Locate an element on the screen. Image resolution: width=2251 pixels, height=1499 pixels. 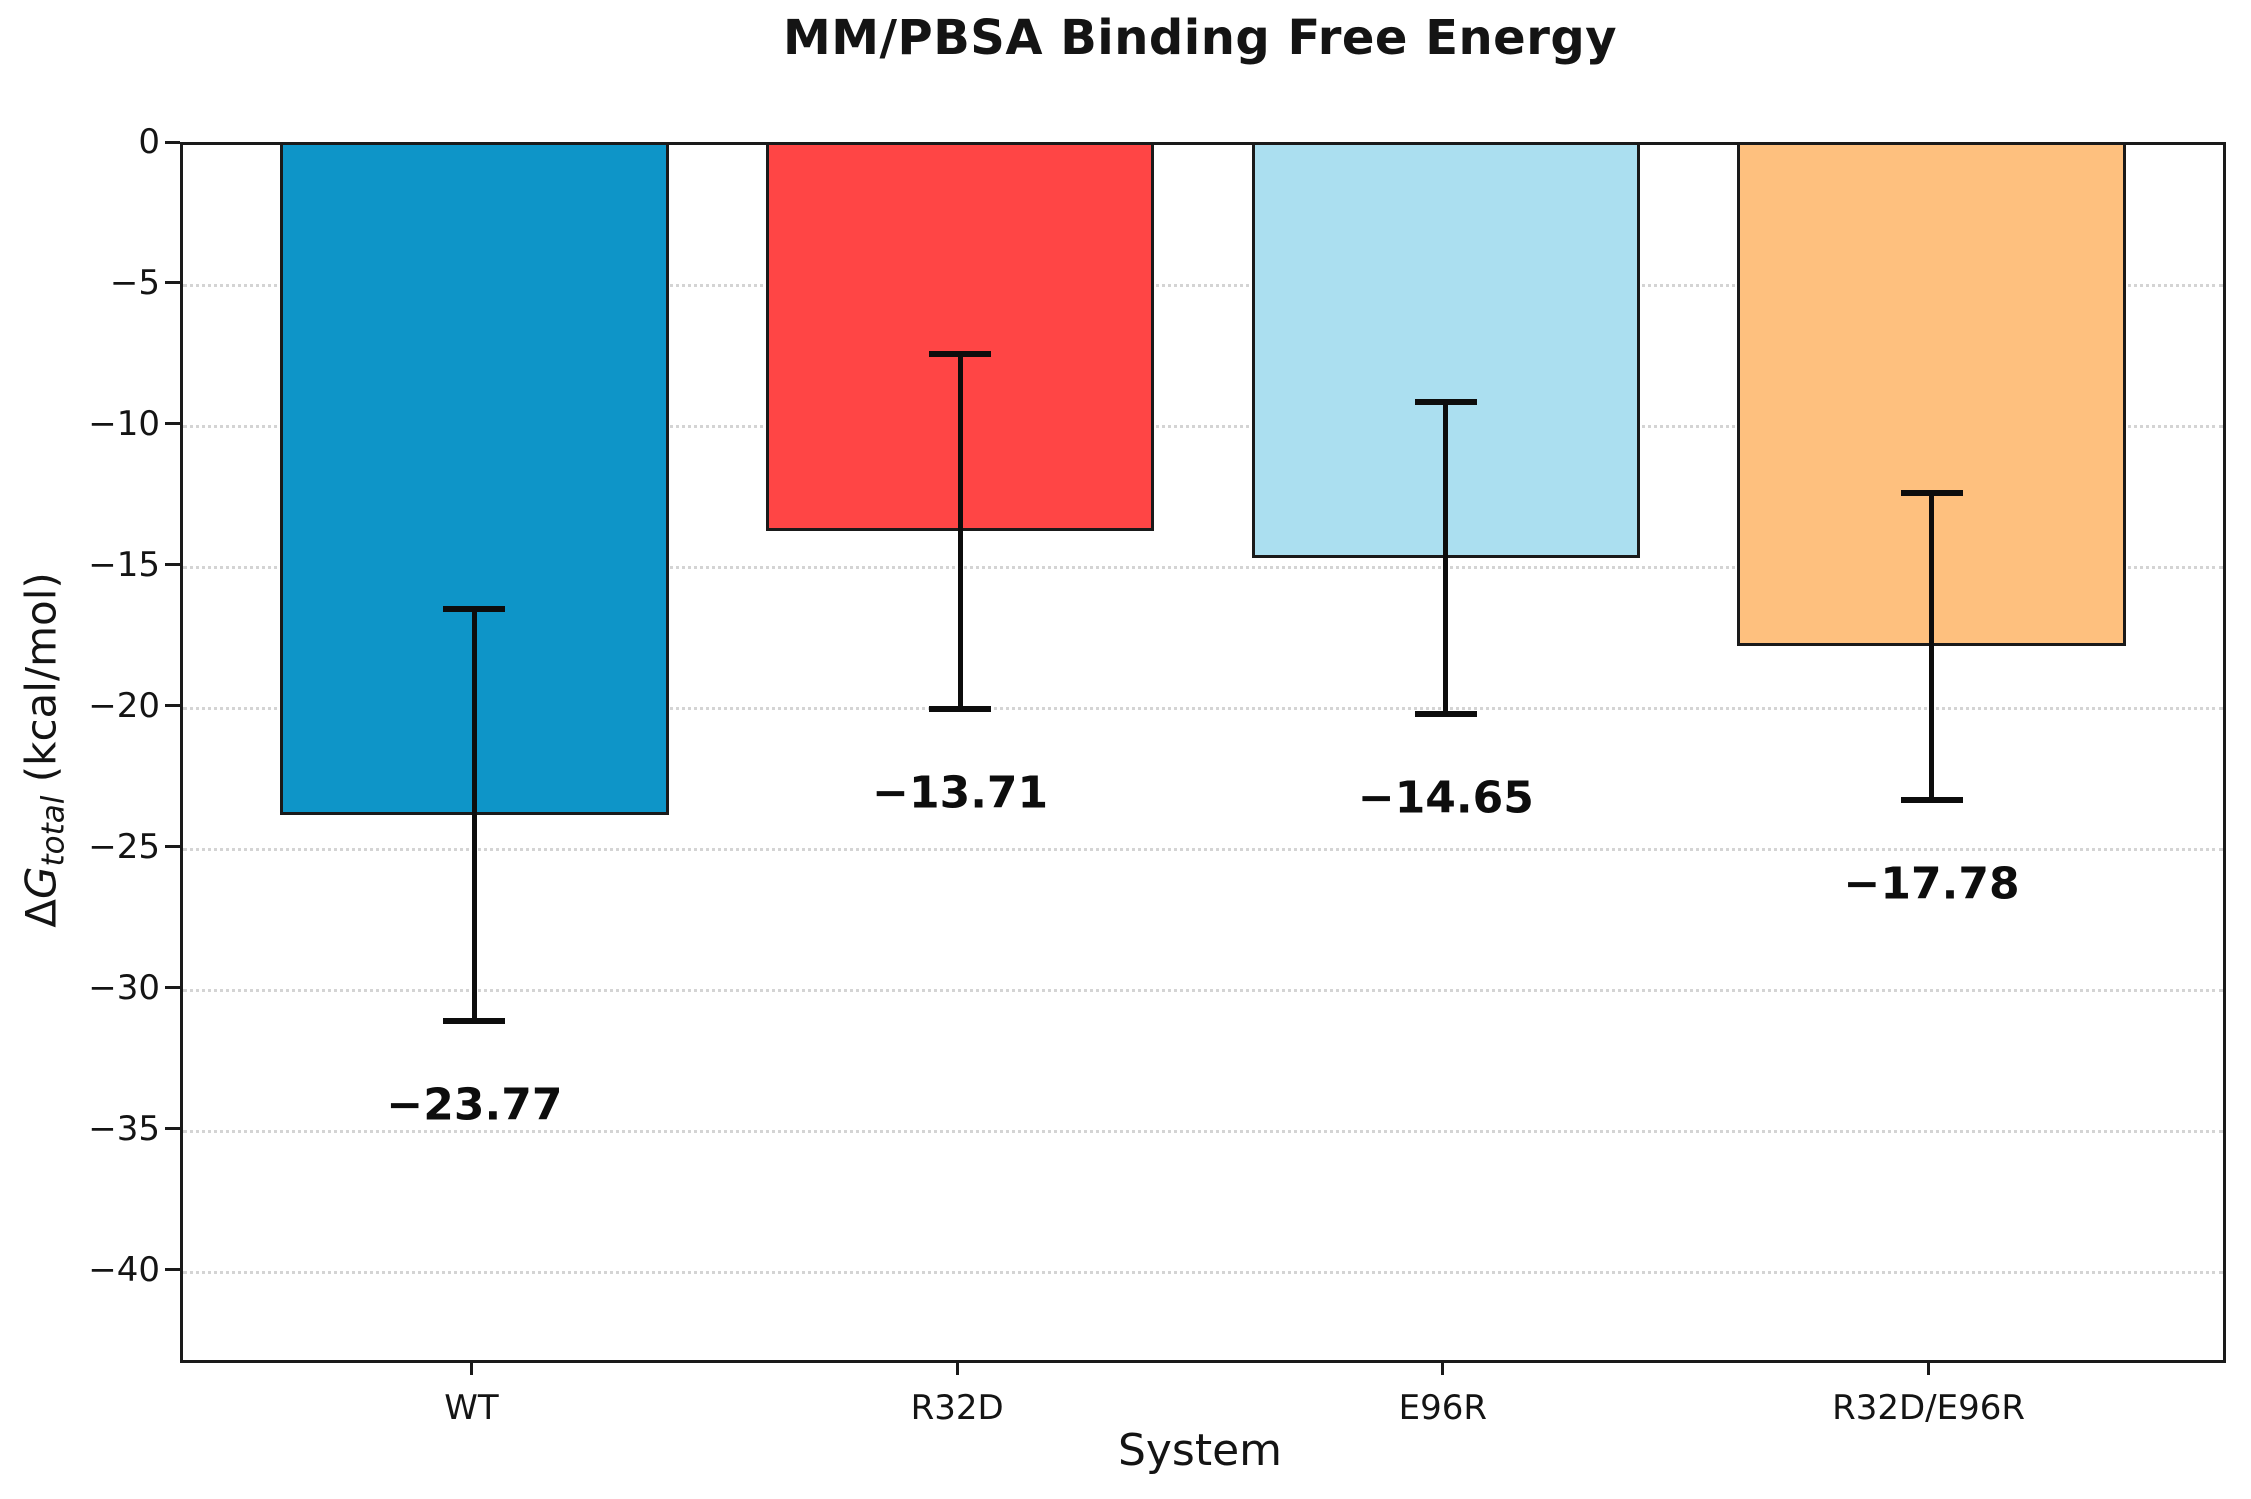
y-tick-label: −25 is located at coordinates (124, 846).